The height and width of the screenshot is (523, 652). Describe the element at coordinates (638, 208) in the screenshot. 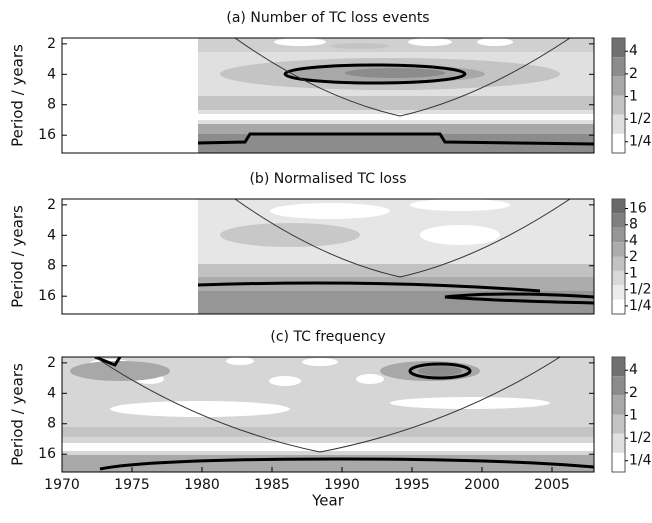

I see `colorbar-tick-label: 16` at that location.